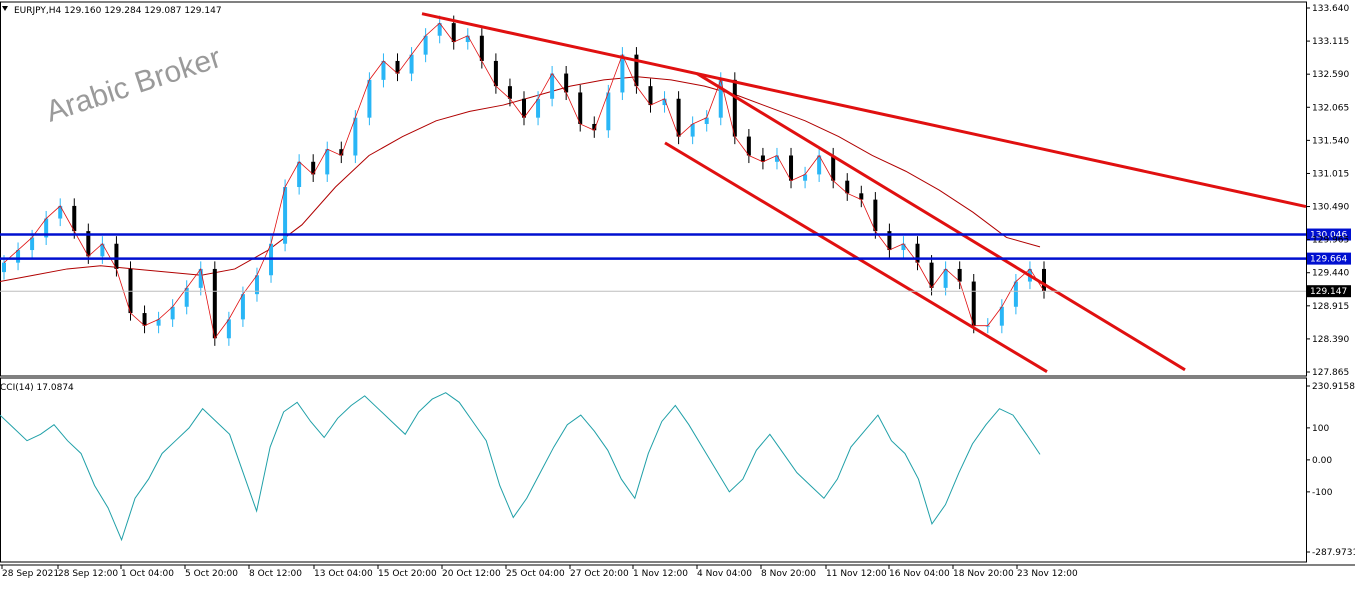 The width and height of the screenshot is (1355, 594). I want to click on level-price-label: 129.664, so click(1328, 260).